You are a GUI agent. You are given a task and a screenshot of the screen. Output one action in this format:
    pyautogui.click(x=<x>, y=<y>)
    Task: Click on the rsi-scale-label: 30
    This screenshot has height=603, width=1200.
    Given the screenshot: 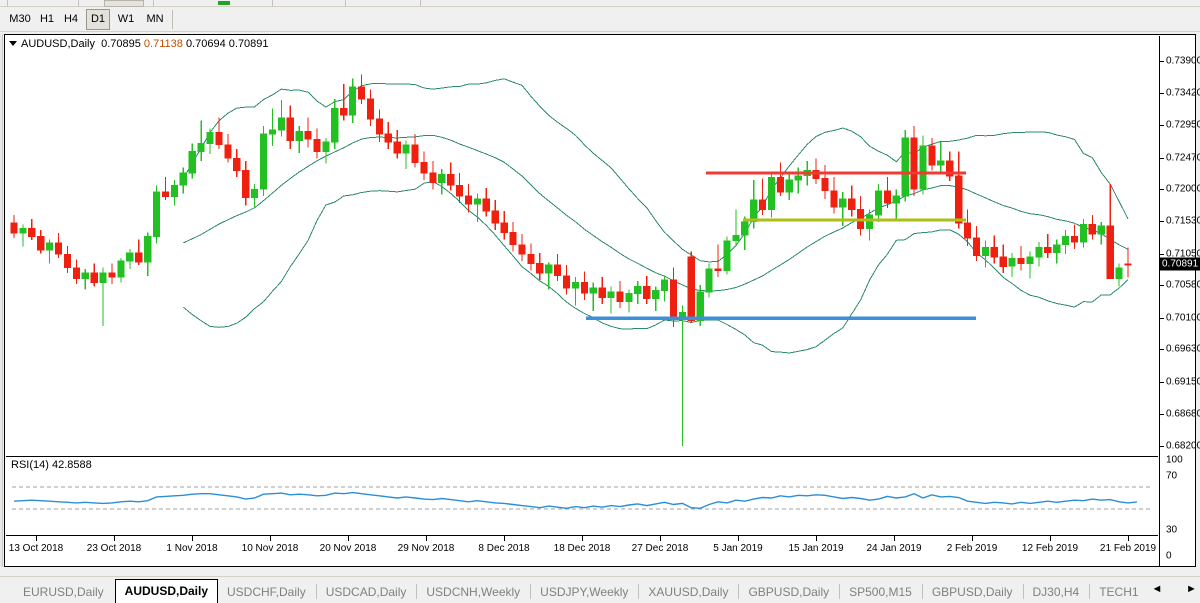 What is the action you would take?
    pyautogui.click(x=1172, y=530)
    